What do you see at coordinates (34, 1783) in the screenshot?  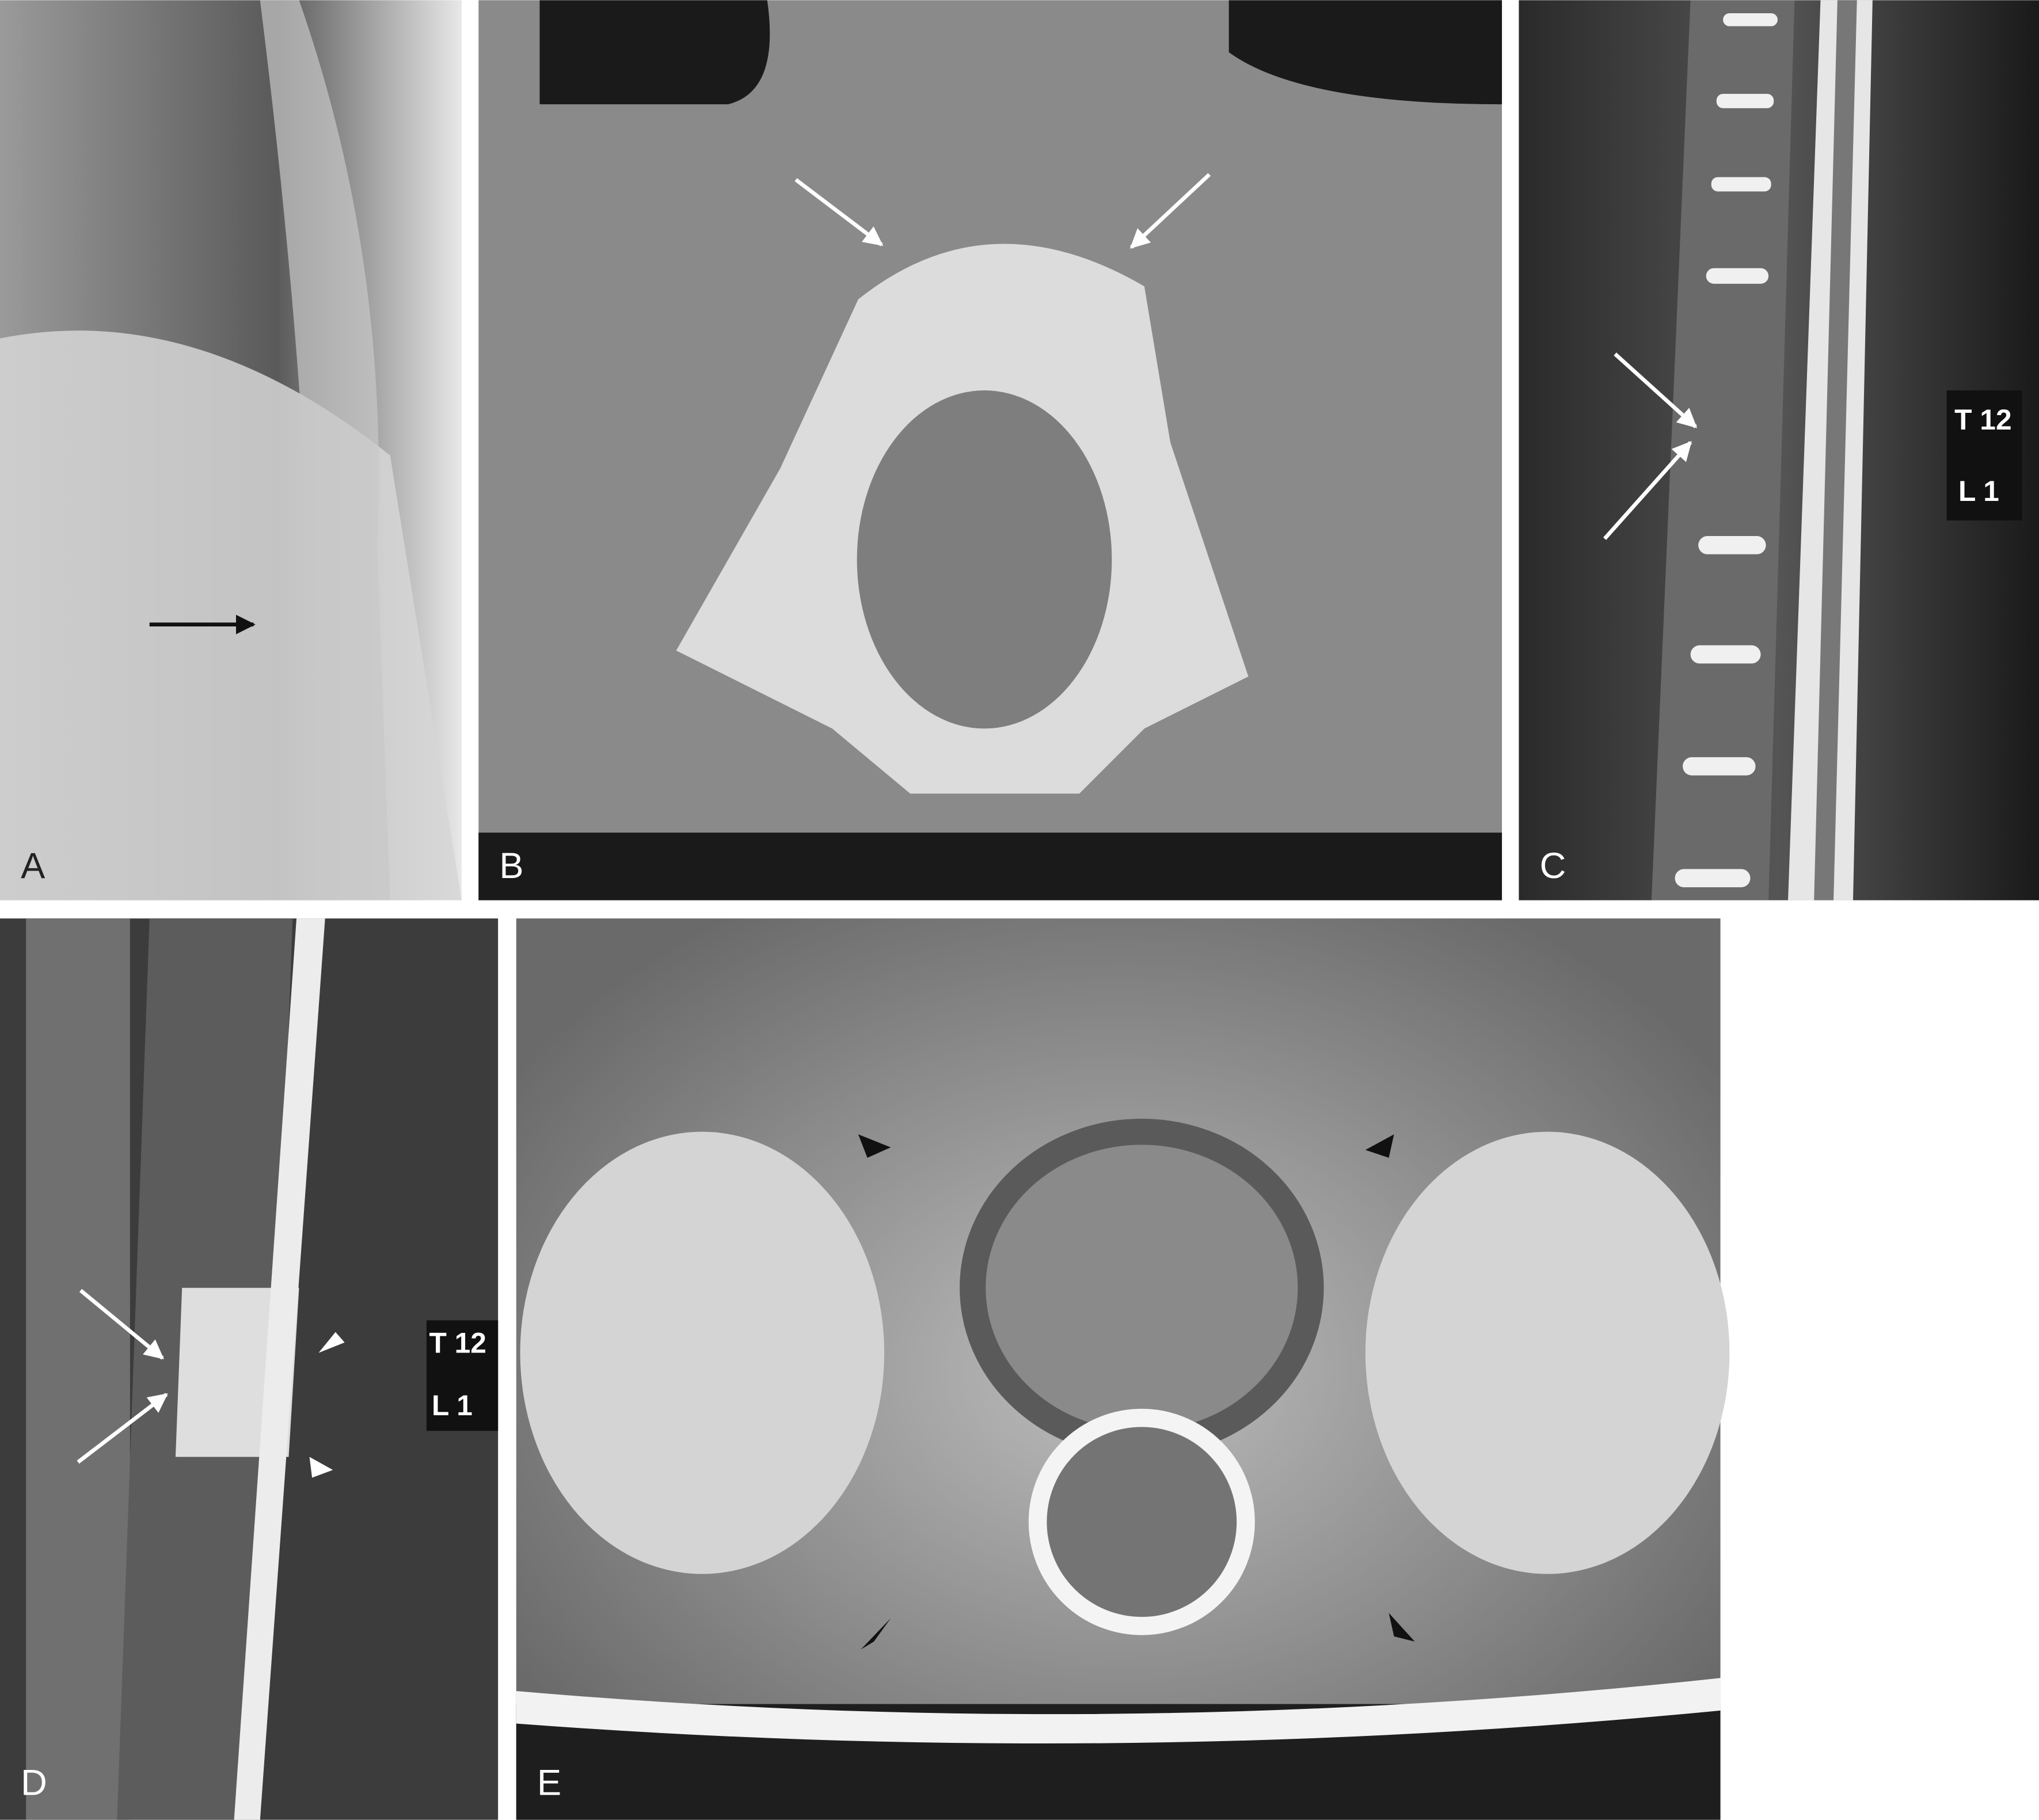 I see `panel-label: D` at bounding box center [34, 1783].